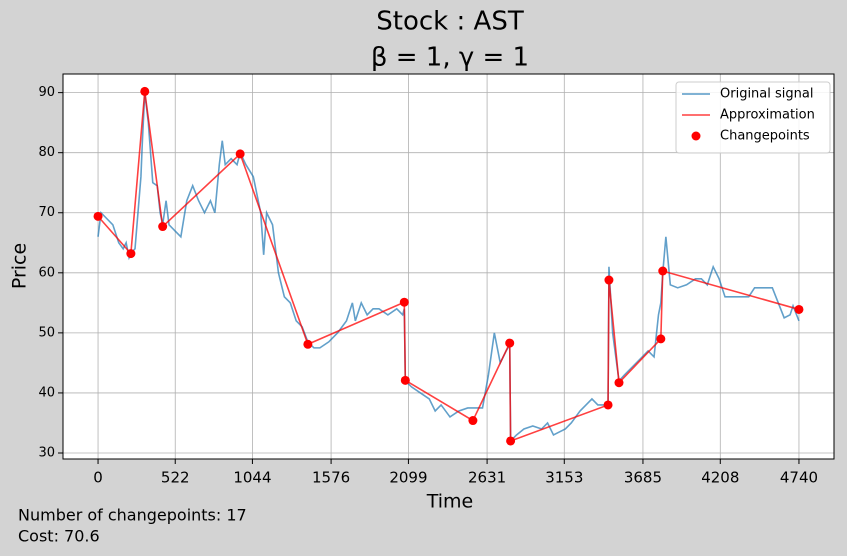 This screenshot has height=556, width=847. I want to click on y-tick-label: 90, so click(46, 92).